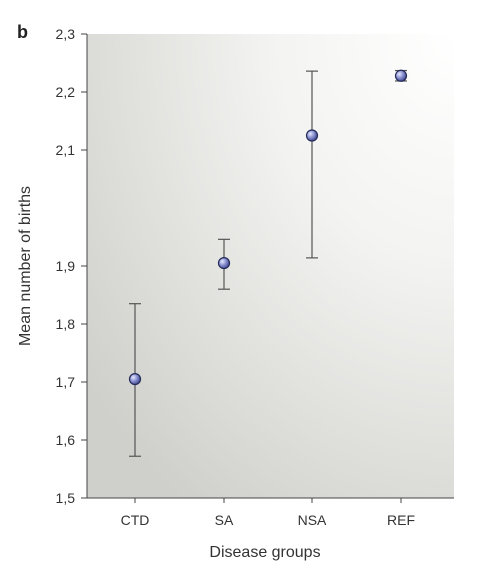 This screenshot has width=492, height=577. What do you see at coordinates (224, 263) in the screenshot?
I see `data-point-sa` at bounding box center [224, 263].